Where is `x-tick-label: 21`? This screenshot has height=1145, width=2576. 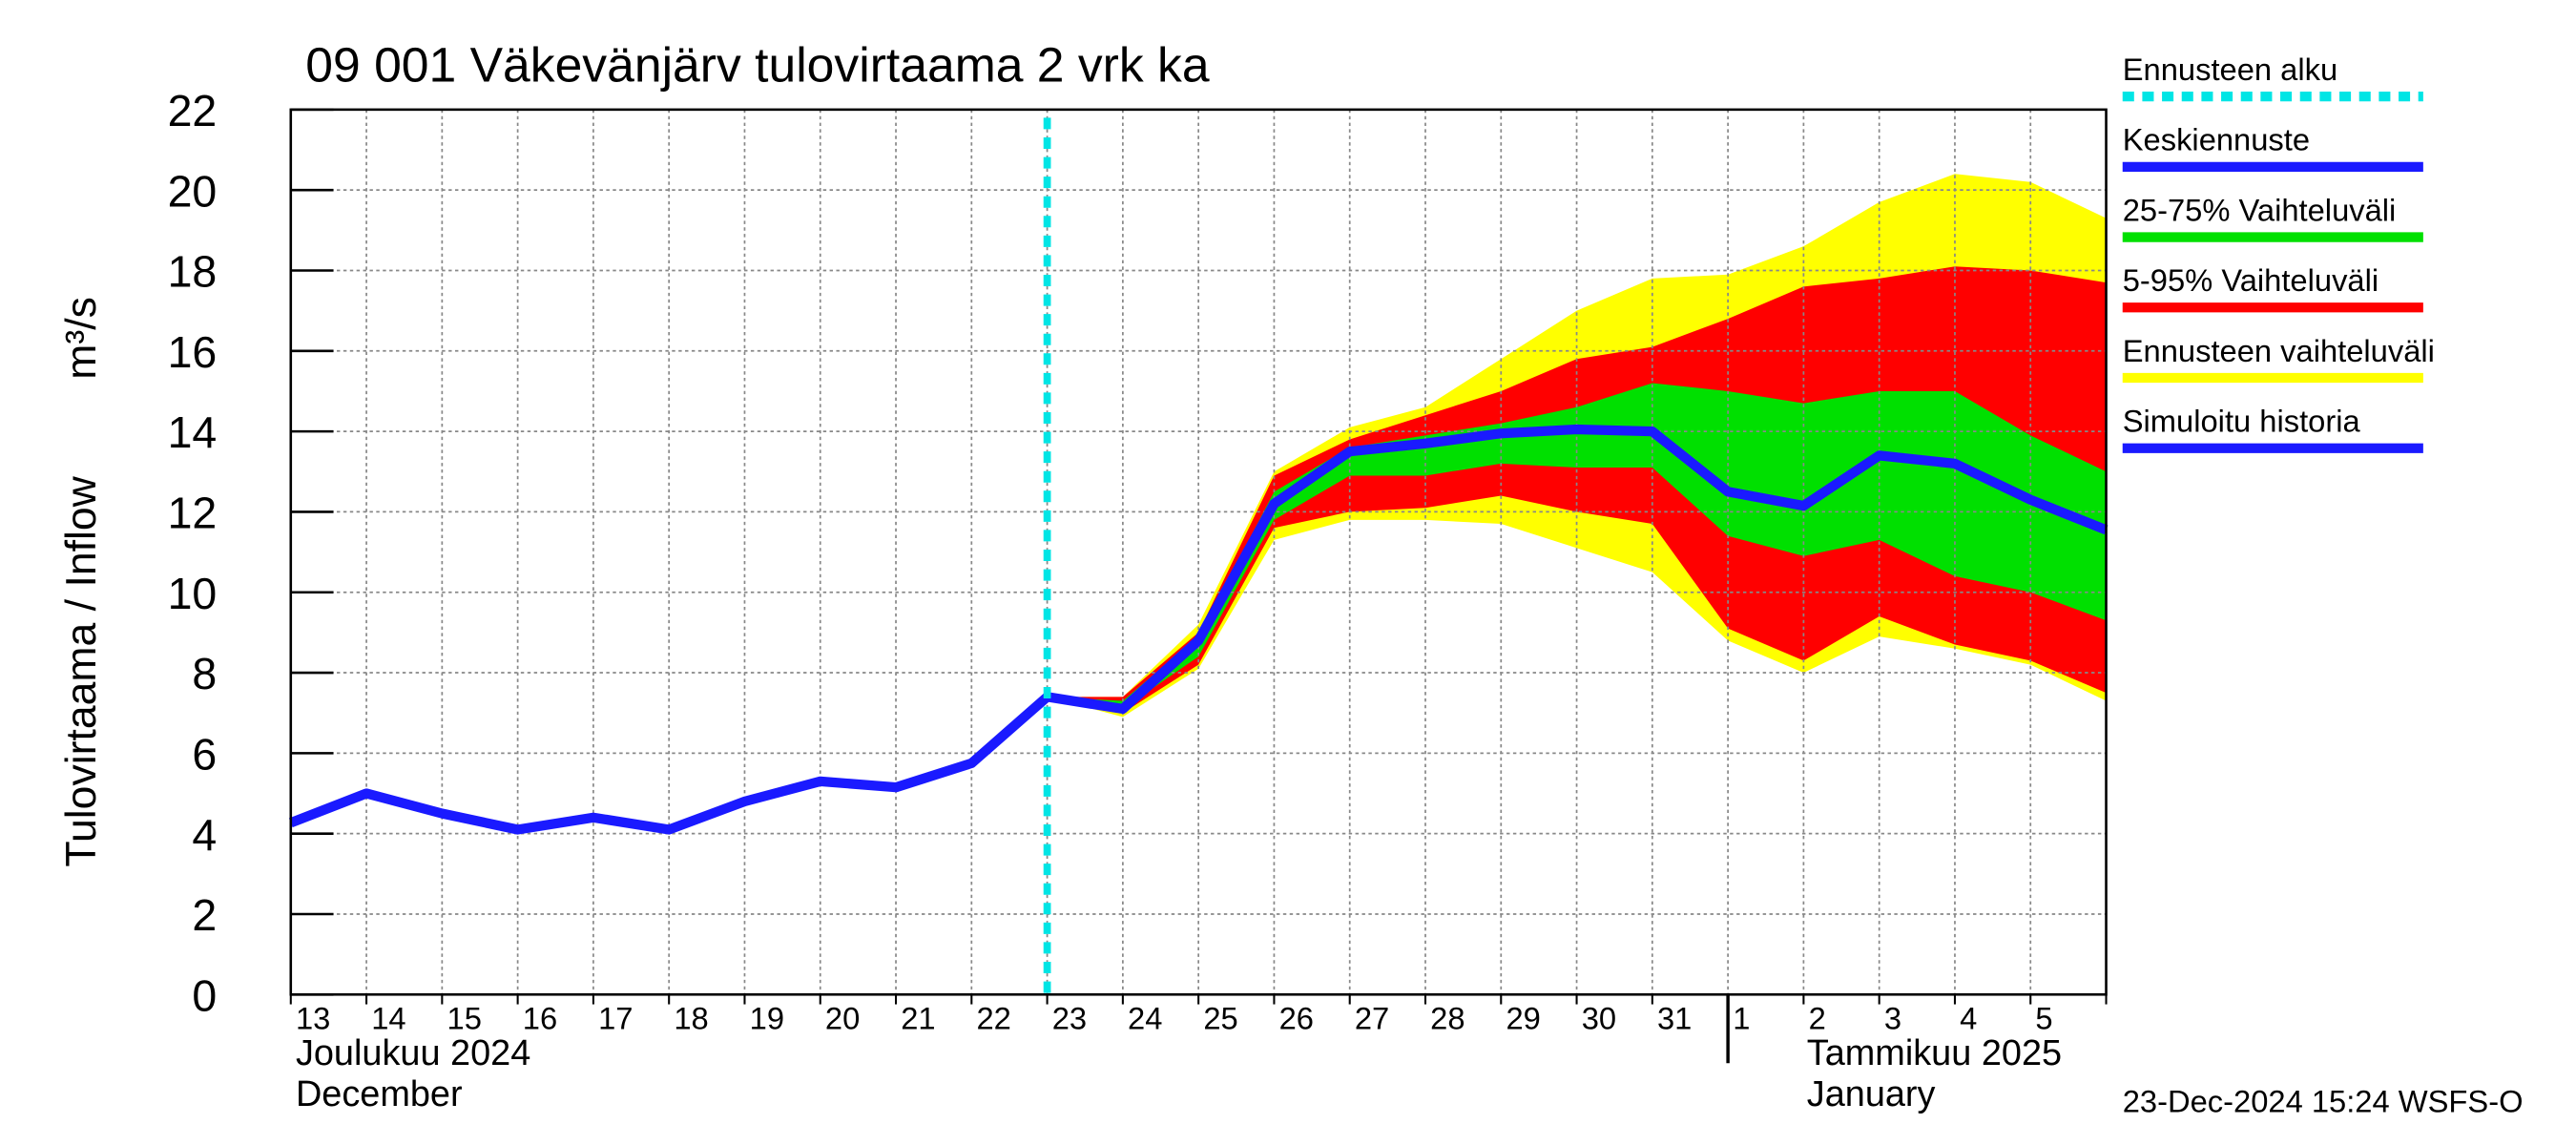
x-tick-label: 21 is located at coordinates (918, 1018).